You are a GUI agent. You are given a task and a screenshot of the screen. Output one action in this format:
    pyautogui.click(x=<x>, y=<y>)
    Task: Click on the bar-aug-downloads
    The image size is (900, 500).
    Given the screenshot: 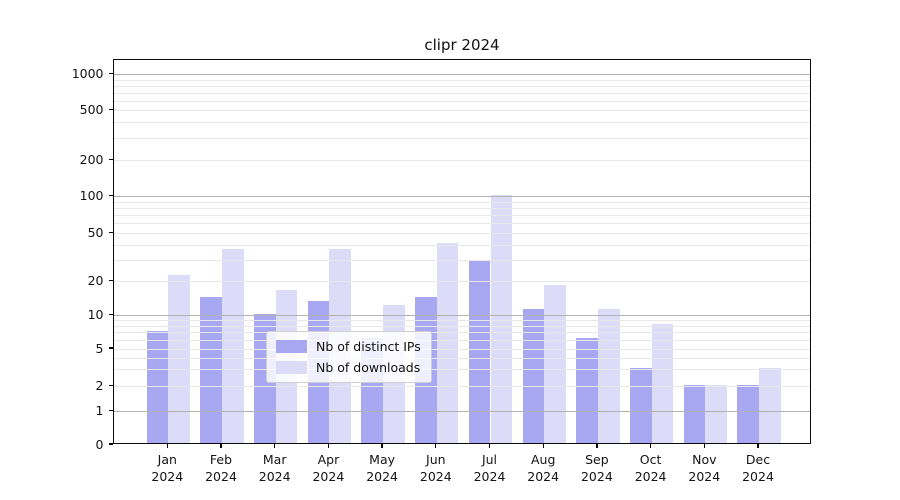 What is the action you would take?
    pyautogui.click(x=555, y=363)
    